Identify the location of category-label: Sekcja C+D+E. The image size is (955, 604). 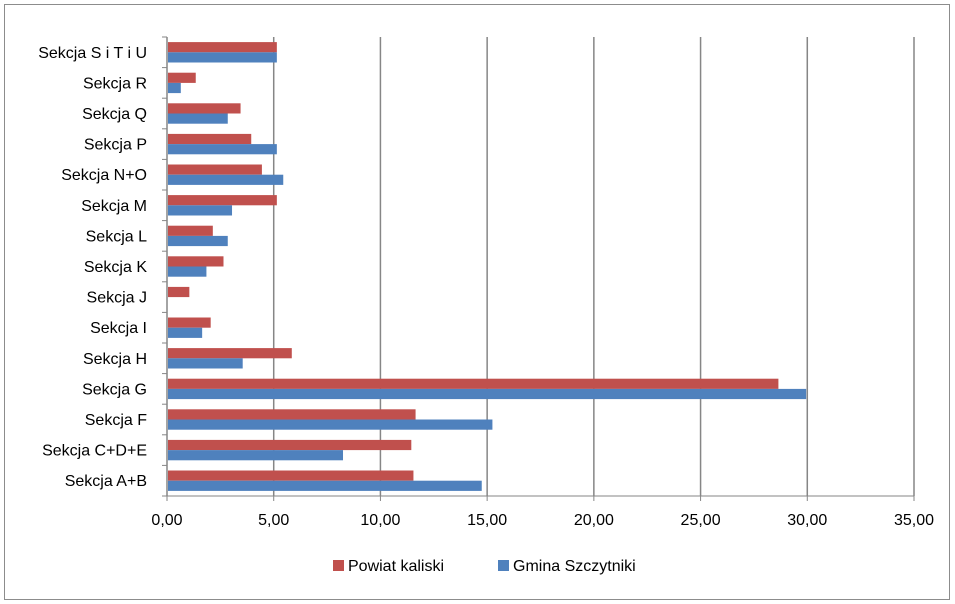
(94, 451).